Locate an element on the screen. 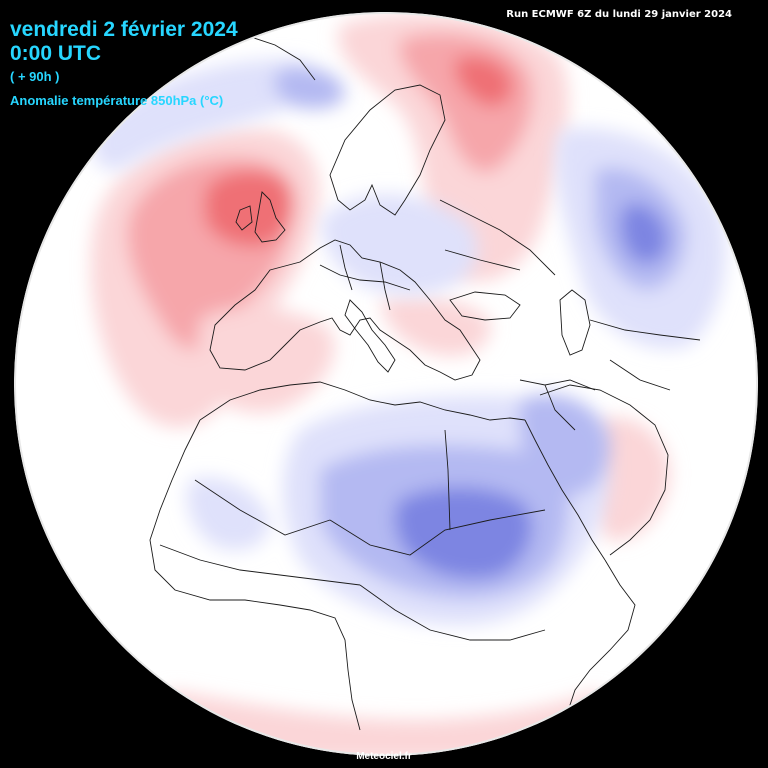 This screenshot has width=768, height=768. parameter-label: Anomalie température 850hPa (°C) is located at coordinates (117, 100).